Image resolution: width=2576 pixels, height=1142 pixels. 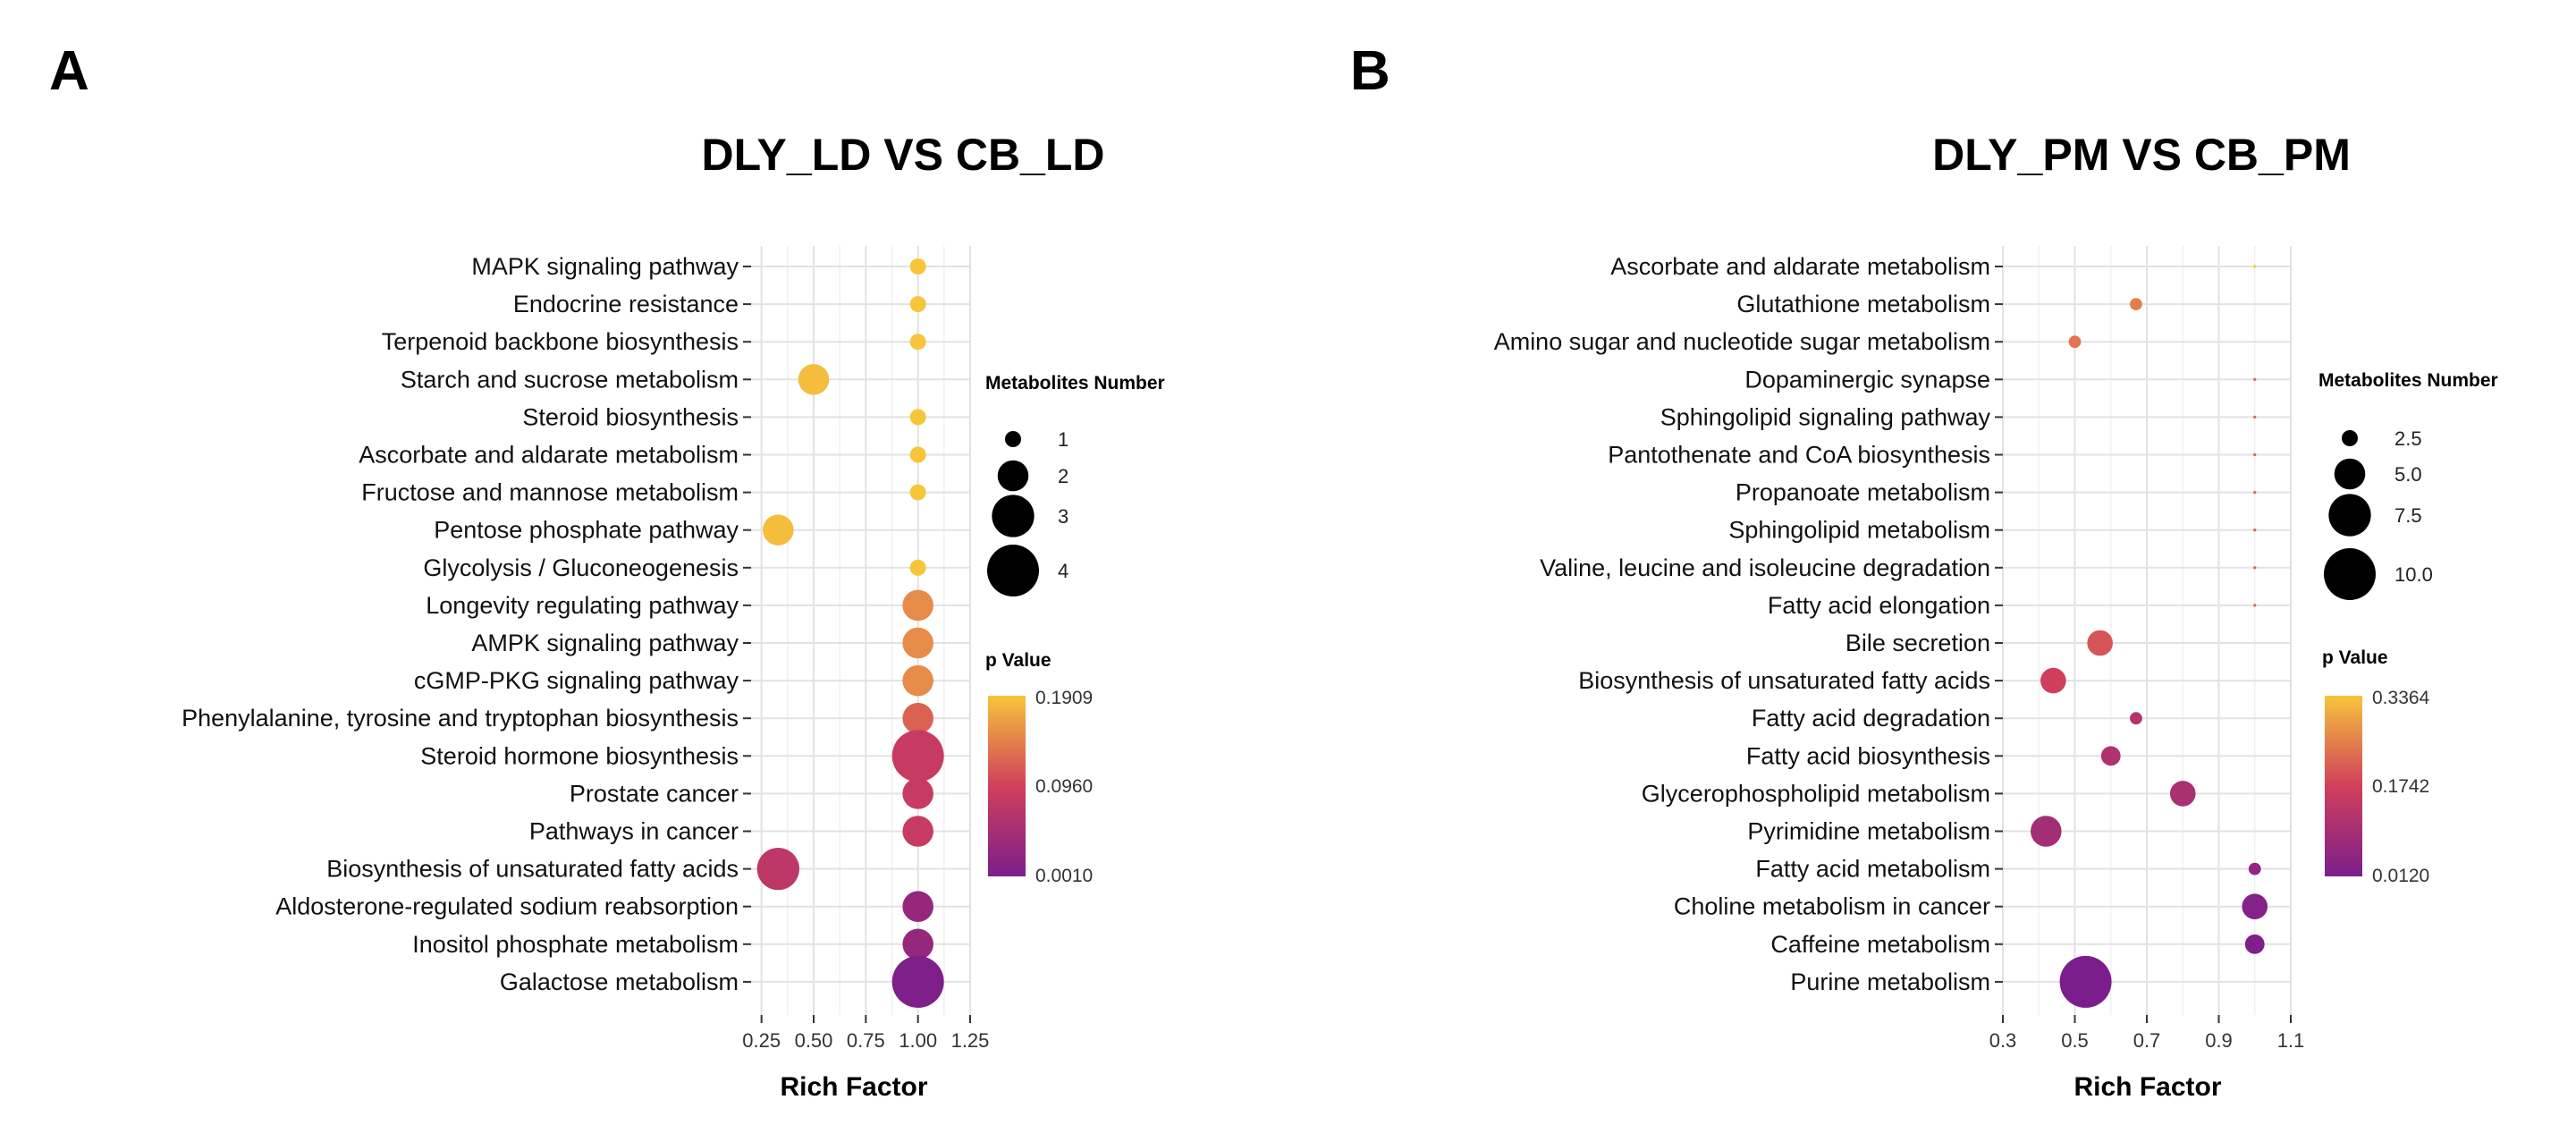 I want to click on x-axis-title-a: Rich Factor, so click(x=853, y=1087).